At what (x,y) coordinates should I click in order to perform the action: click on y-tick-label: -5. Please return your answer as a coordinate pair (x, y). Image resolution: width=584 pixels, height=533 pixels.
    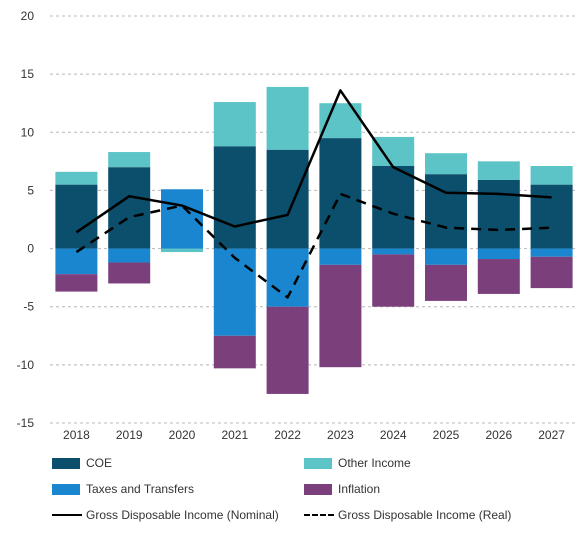
    Looking at the image, I should click on (28, 307).